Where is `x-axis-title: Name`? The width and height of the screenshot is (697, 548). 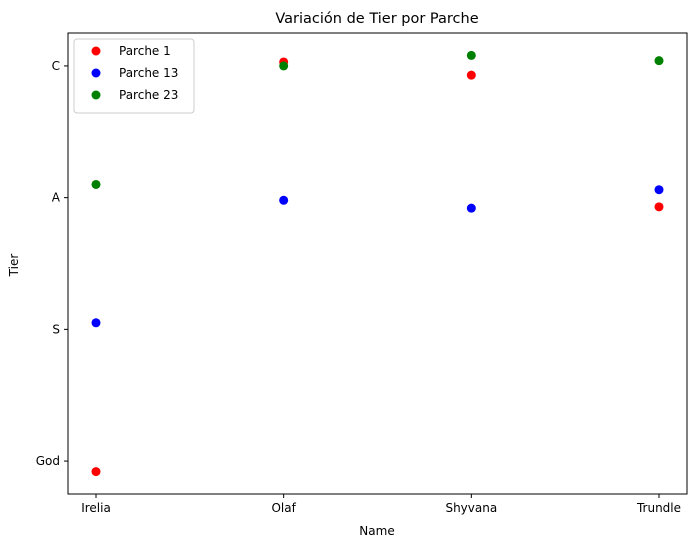
x-axis-title: Name is located at coordinates (376, 531).